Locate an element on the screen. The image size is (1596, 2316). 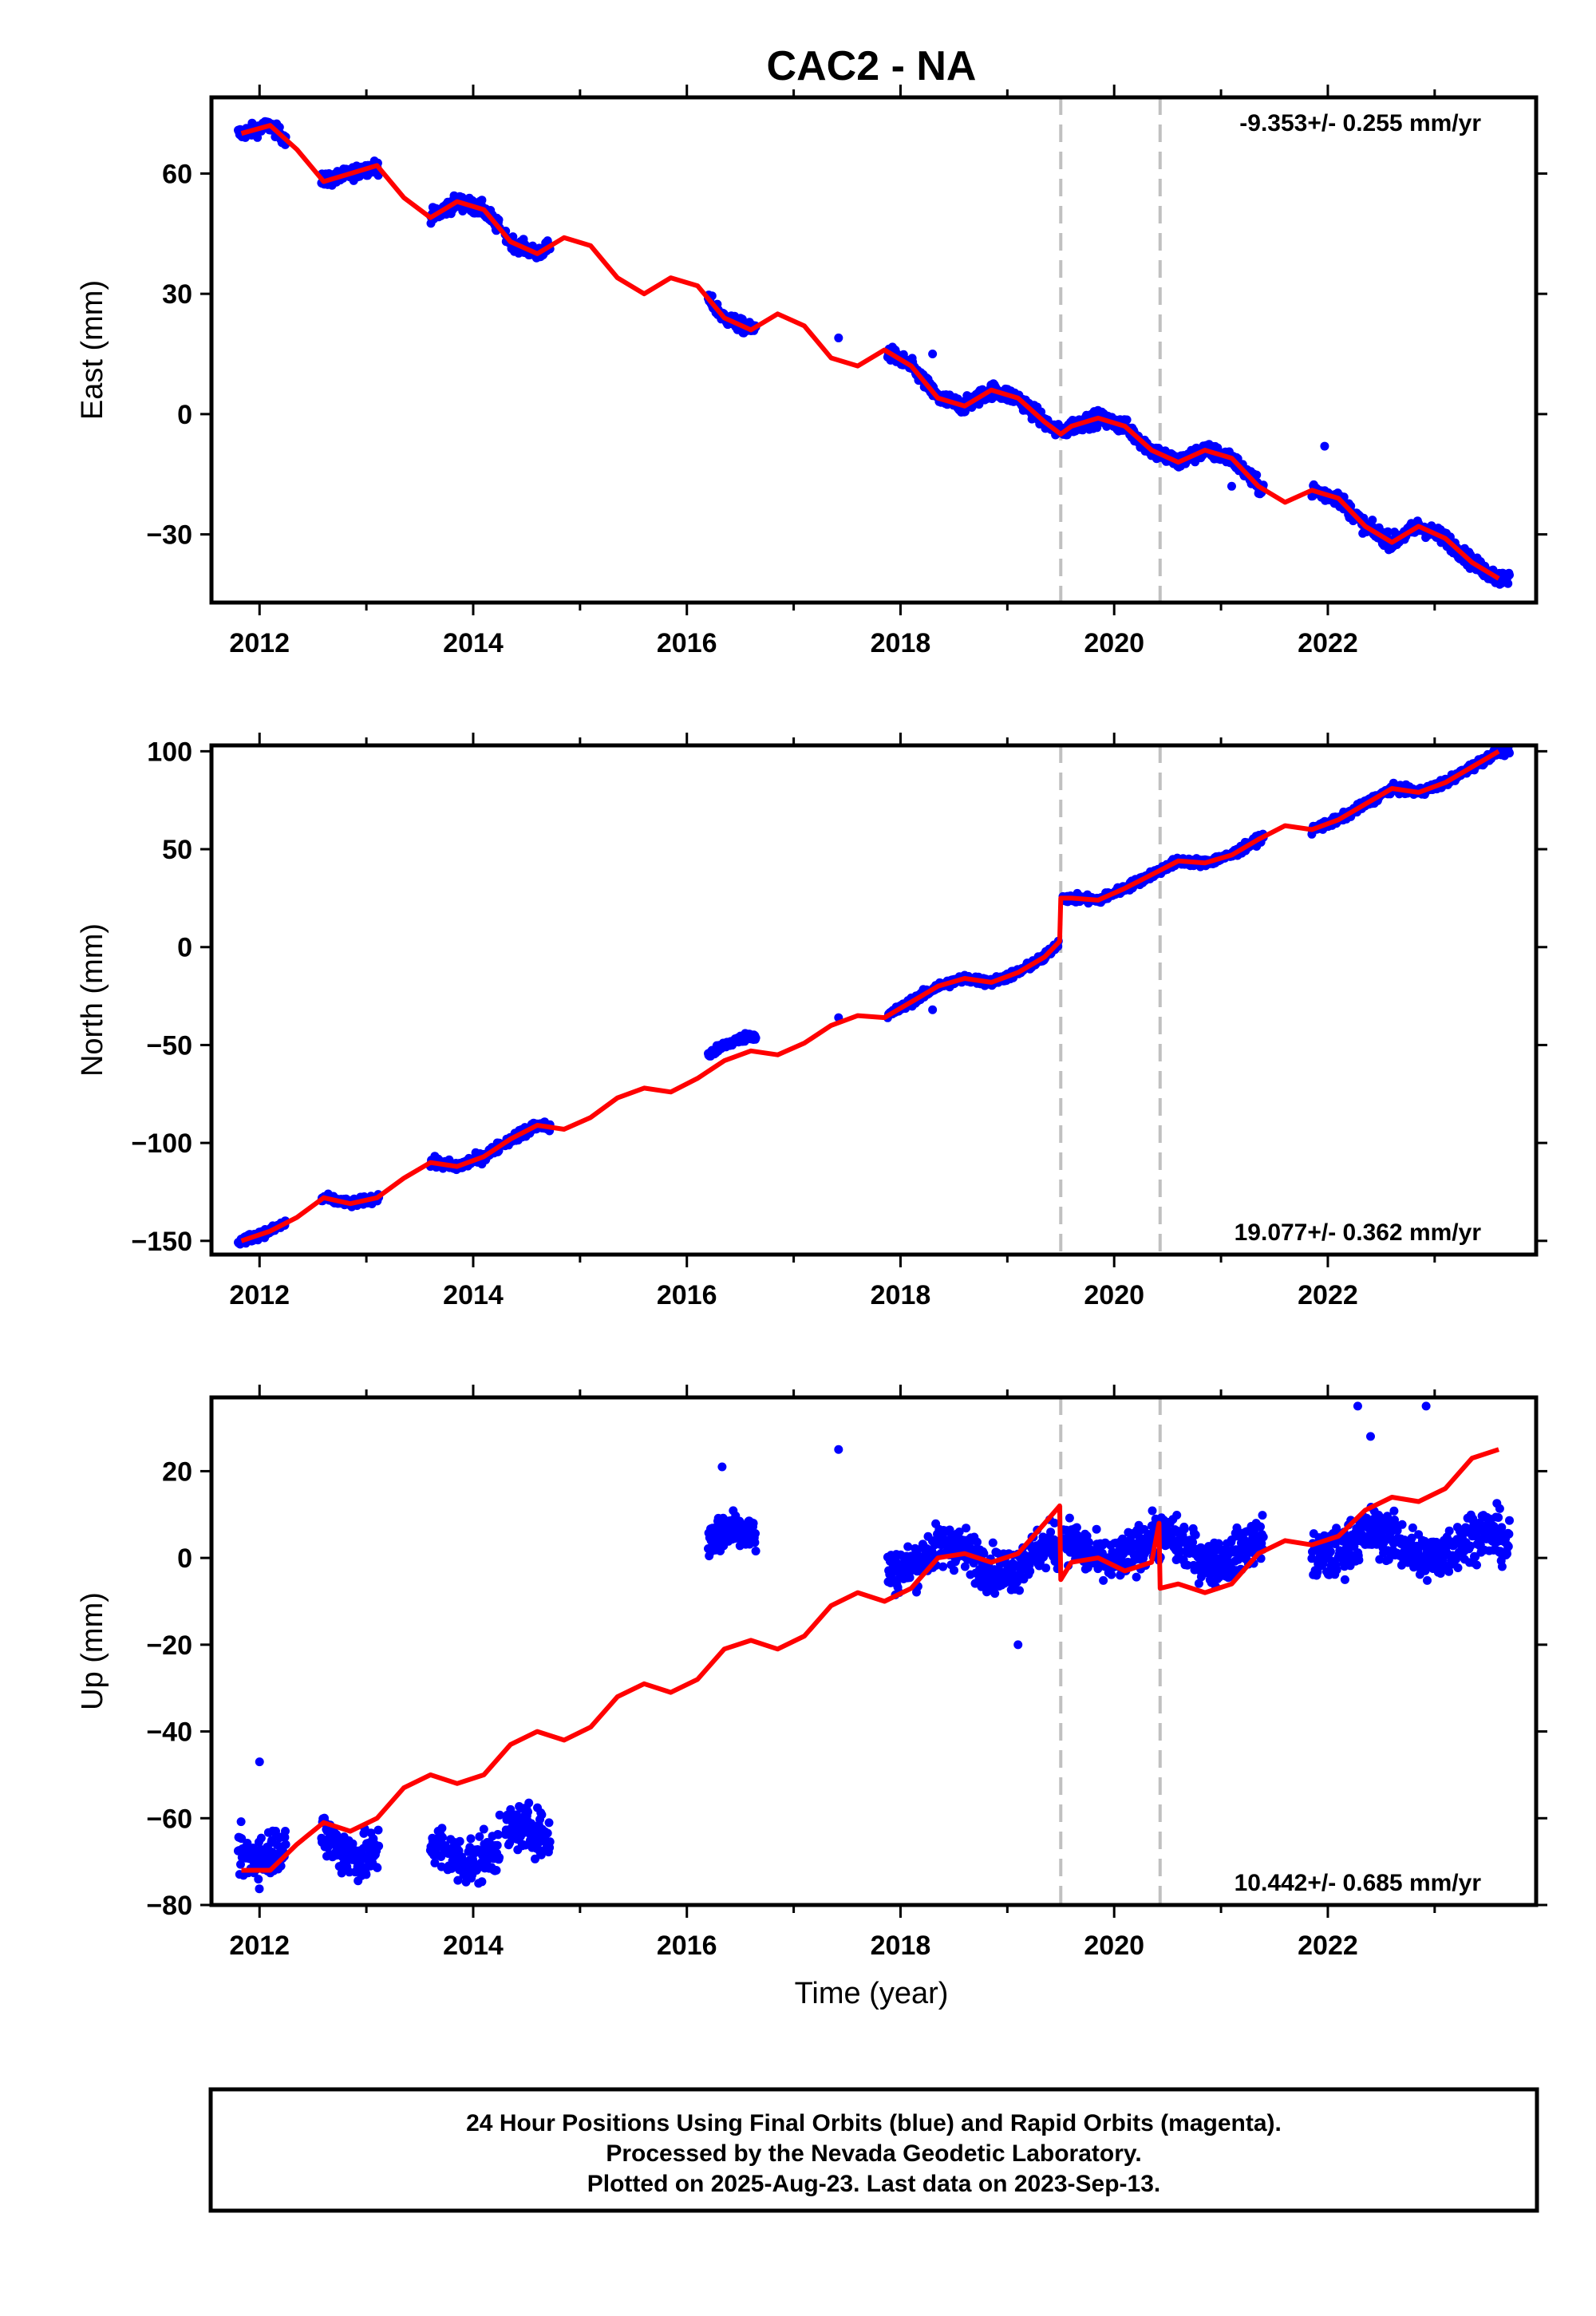
north-xtick-label: 2014 is located at coordinates (474, 1295).